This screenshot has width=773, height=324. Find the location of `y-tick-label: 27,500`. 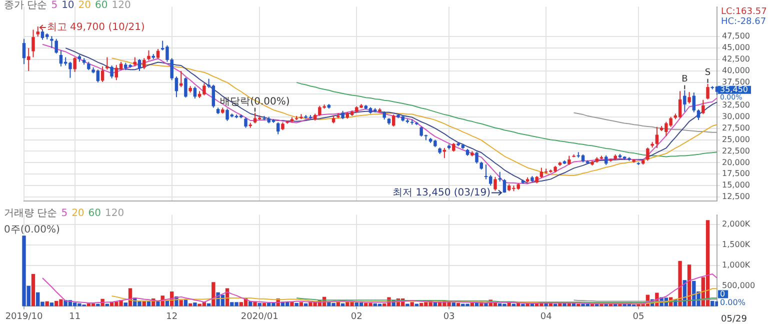

y-tick-label: 27,500 is located at coordinates (736, 127).